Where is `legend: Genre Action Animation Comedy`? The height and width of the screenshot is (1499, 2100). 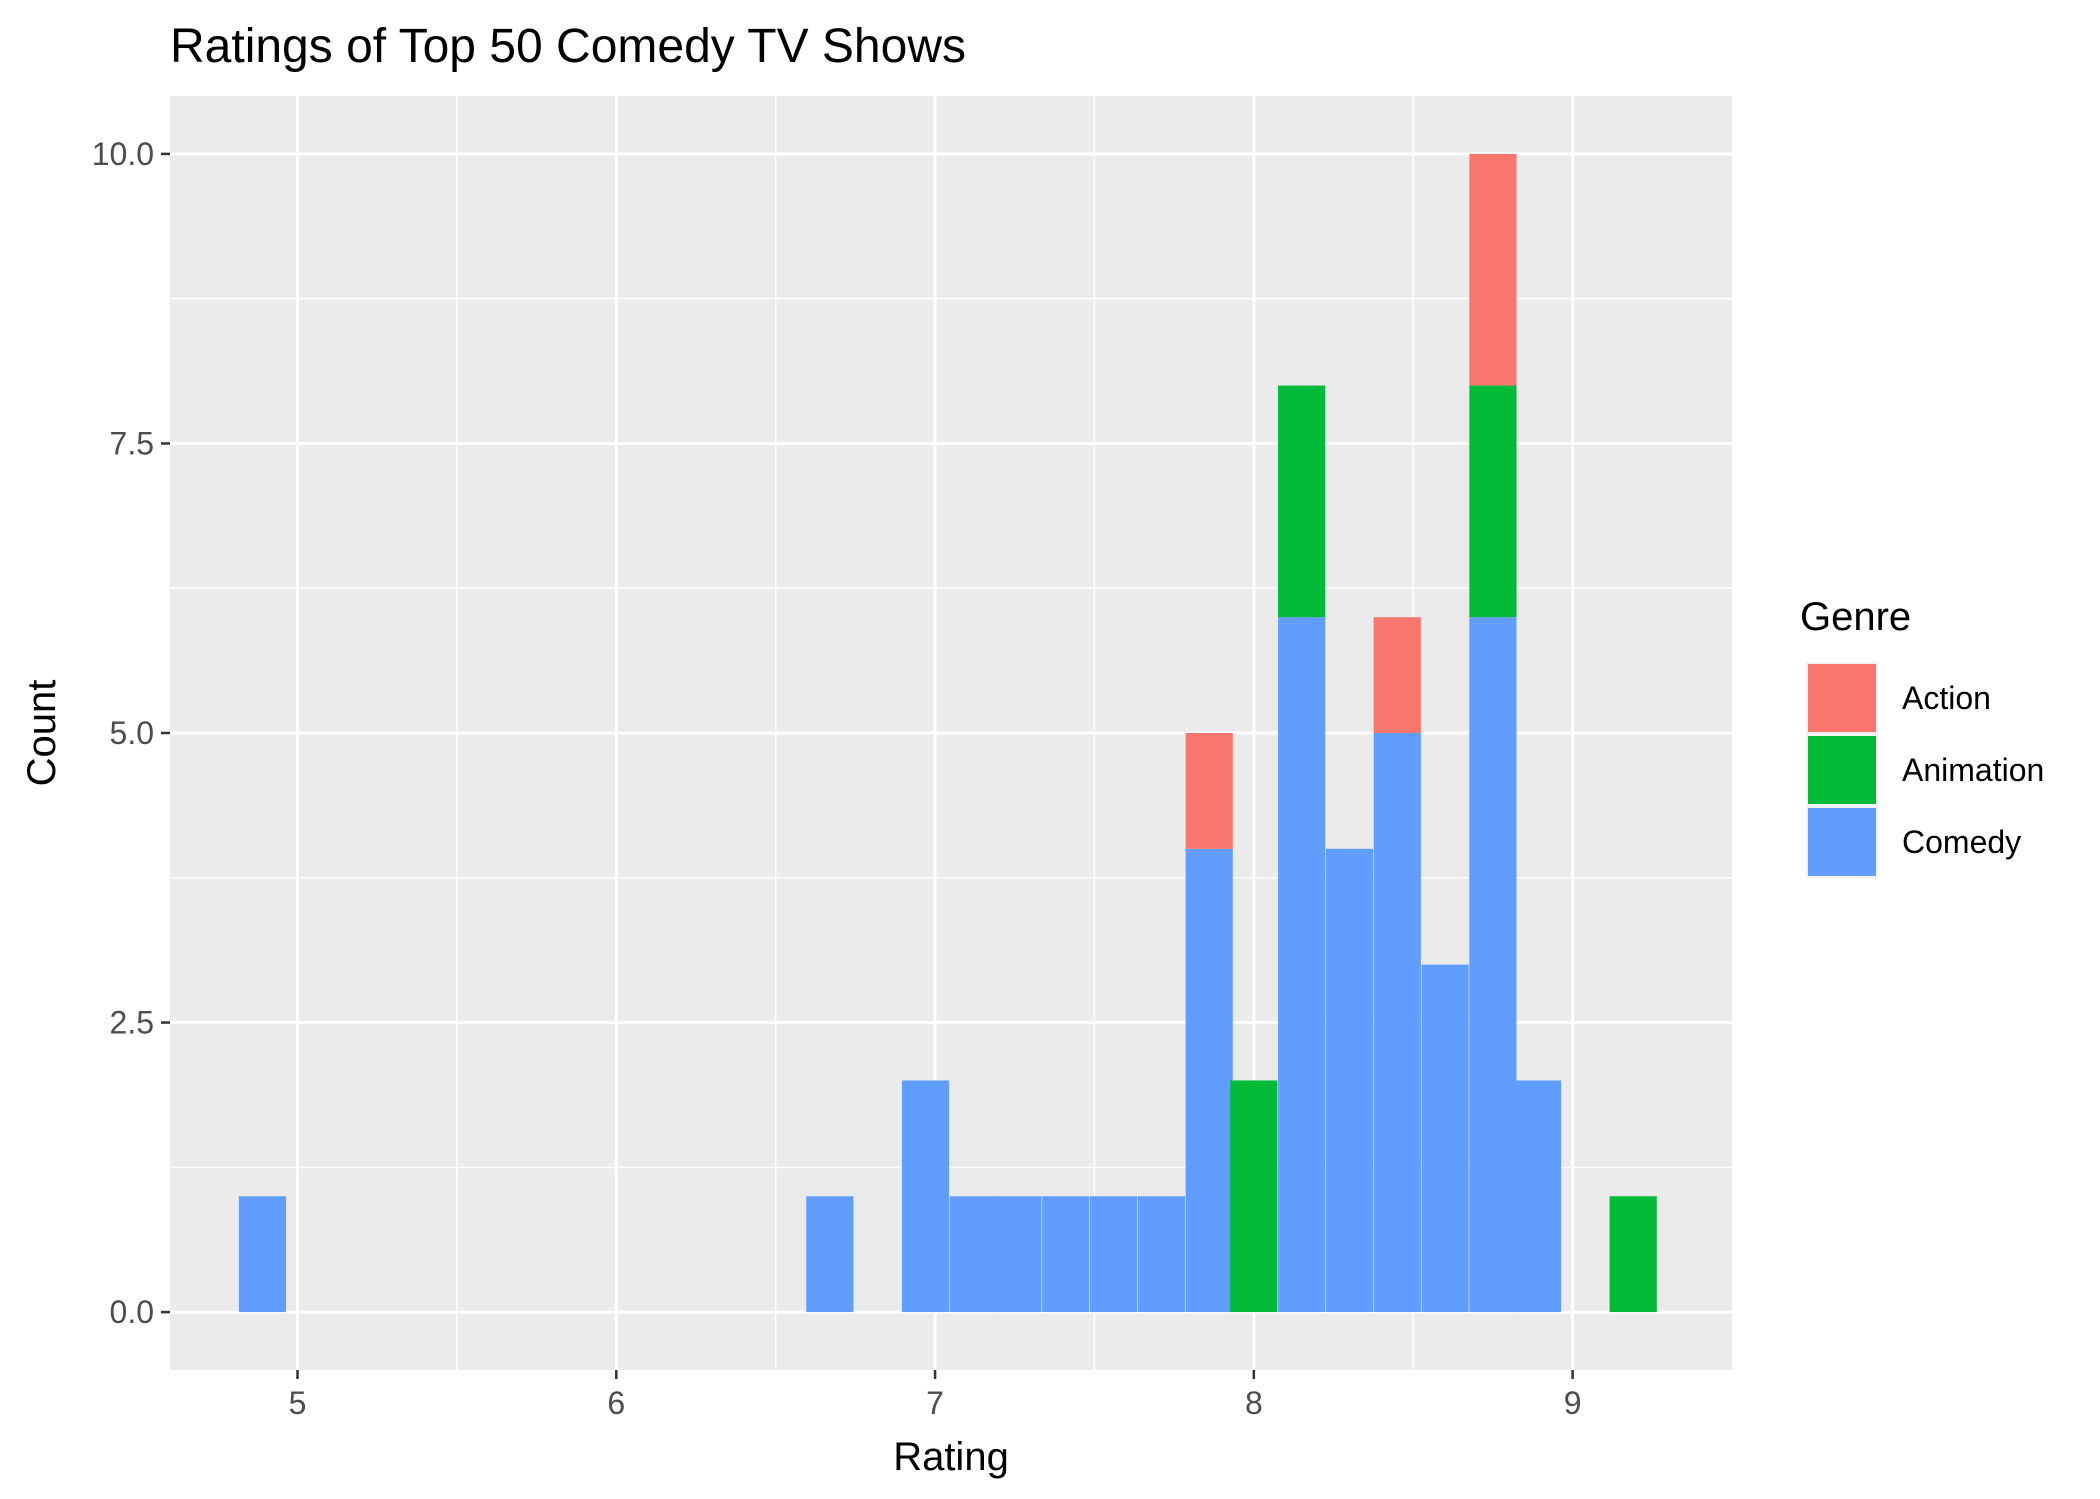
legend: Genre Action Animation Comedy is located at coordinates (1922, 736).